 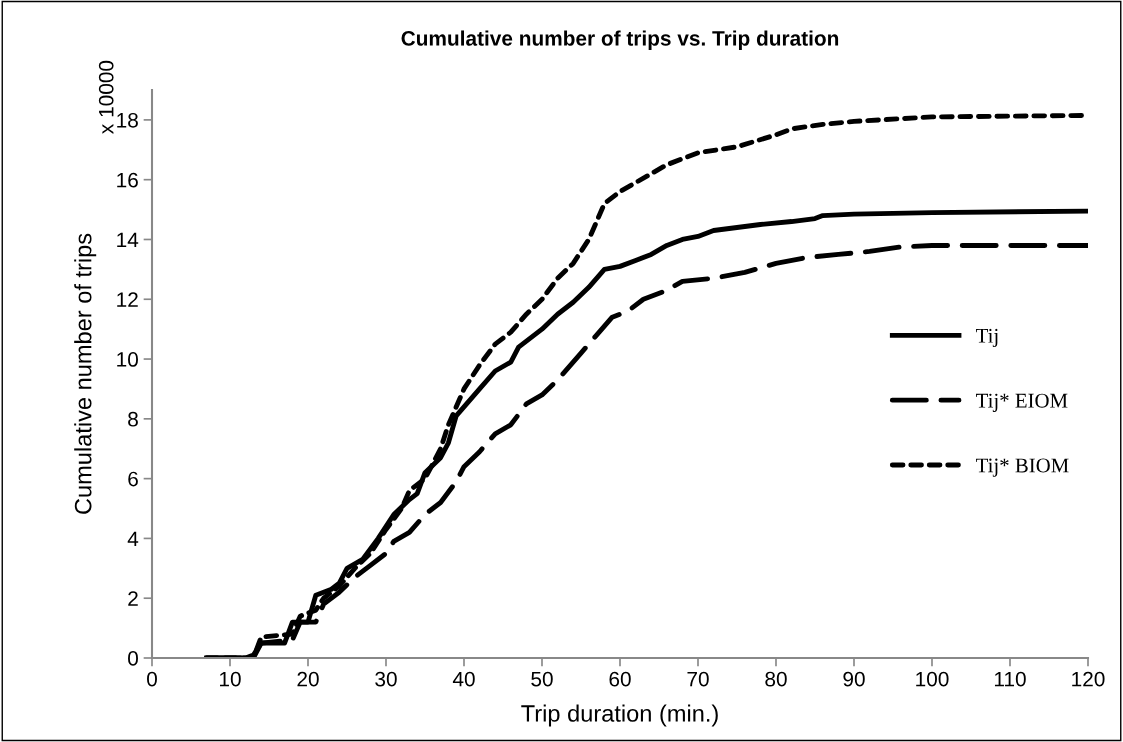 I want to click on y-tick-label: 16, so click(x=127, y=180).